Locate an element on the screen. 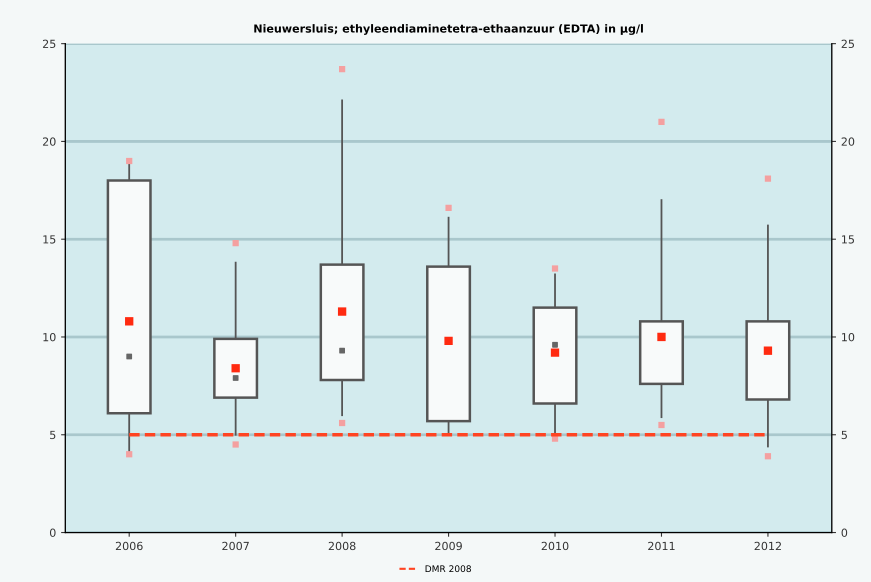  x-tick-label: 2006 is located at coordinates (129, 546).